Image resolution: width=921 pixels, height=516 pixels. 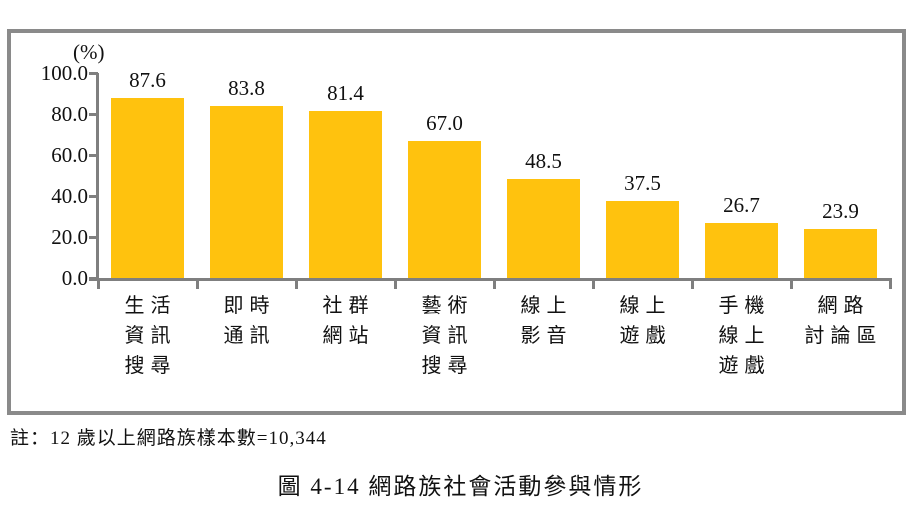 What do you see at coordinates (460, 486) in the screenshot?
I see `figure-caption: 圖 4-14 網路族社會活動參與情形` at bounding box center [460, 486].